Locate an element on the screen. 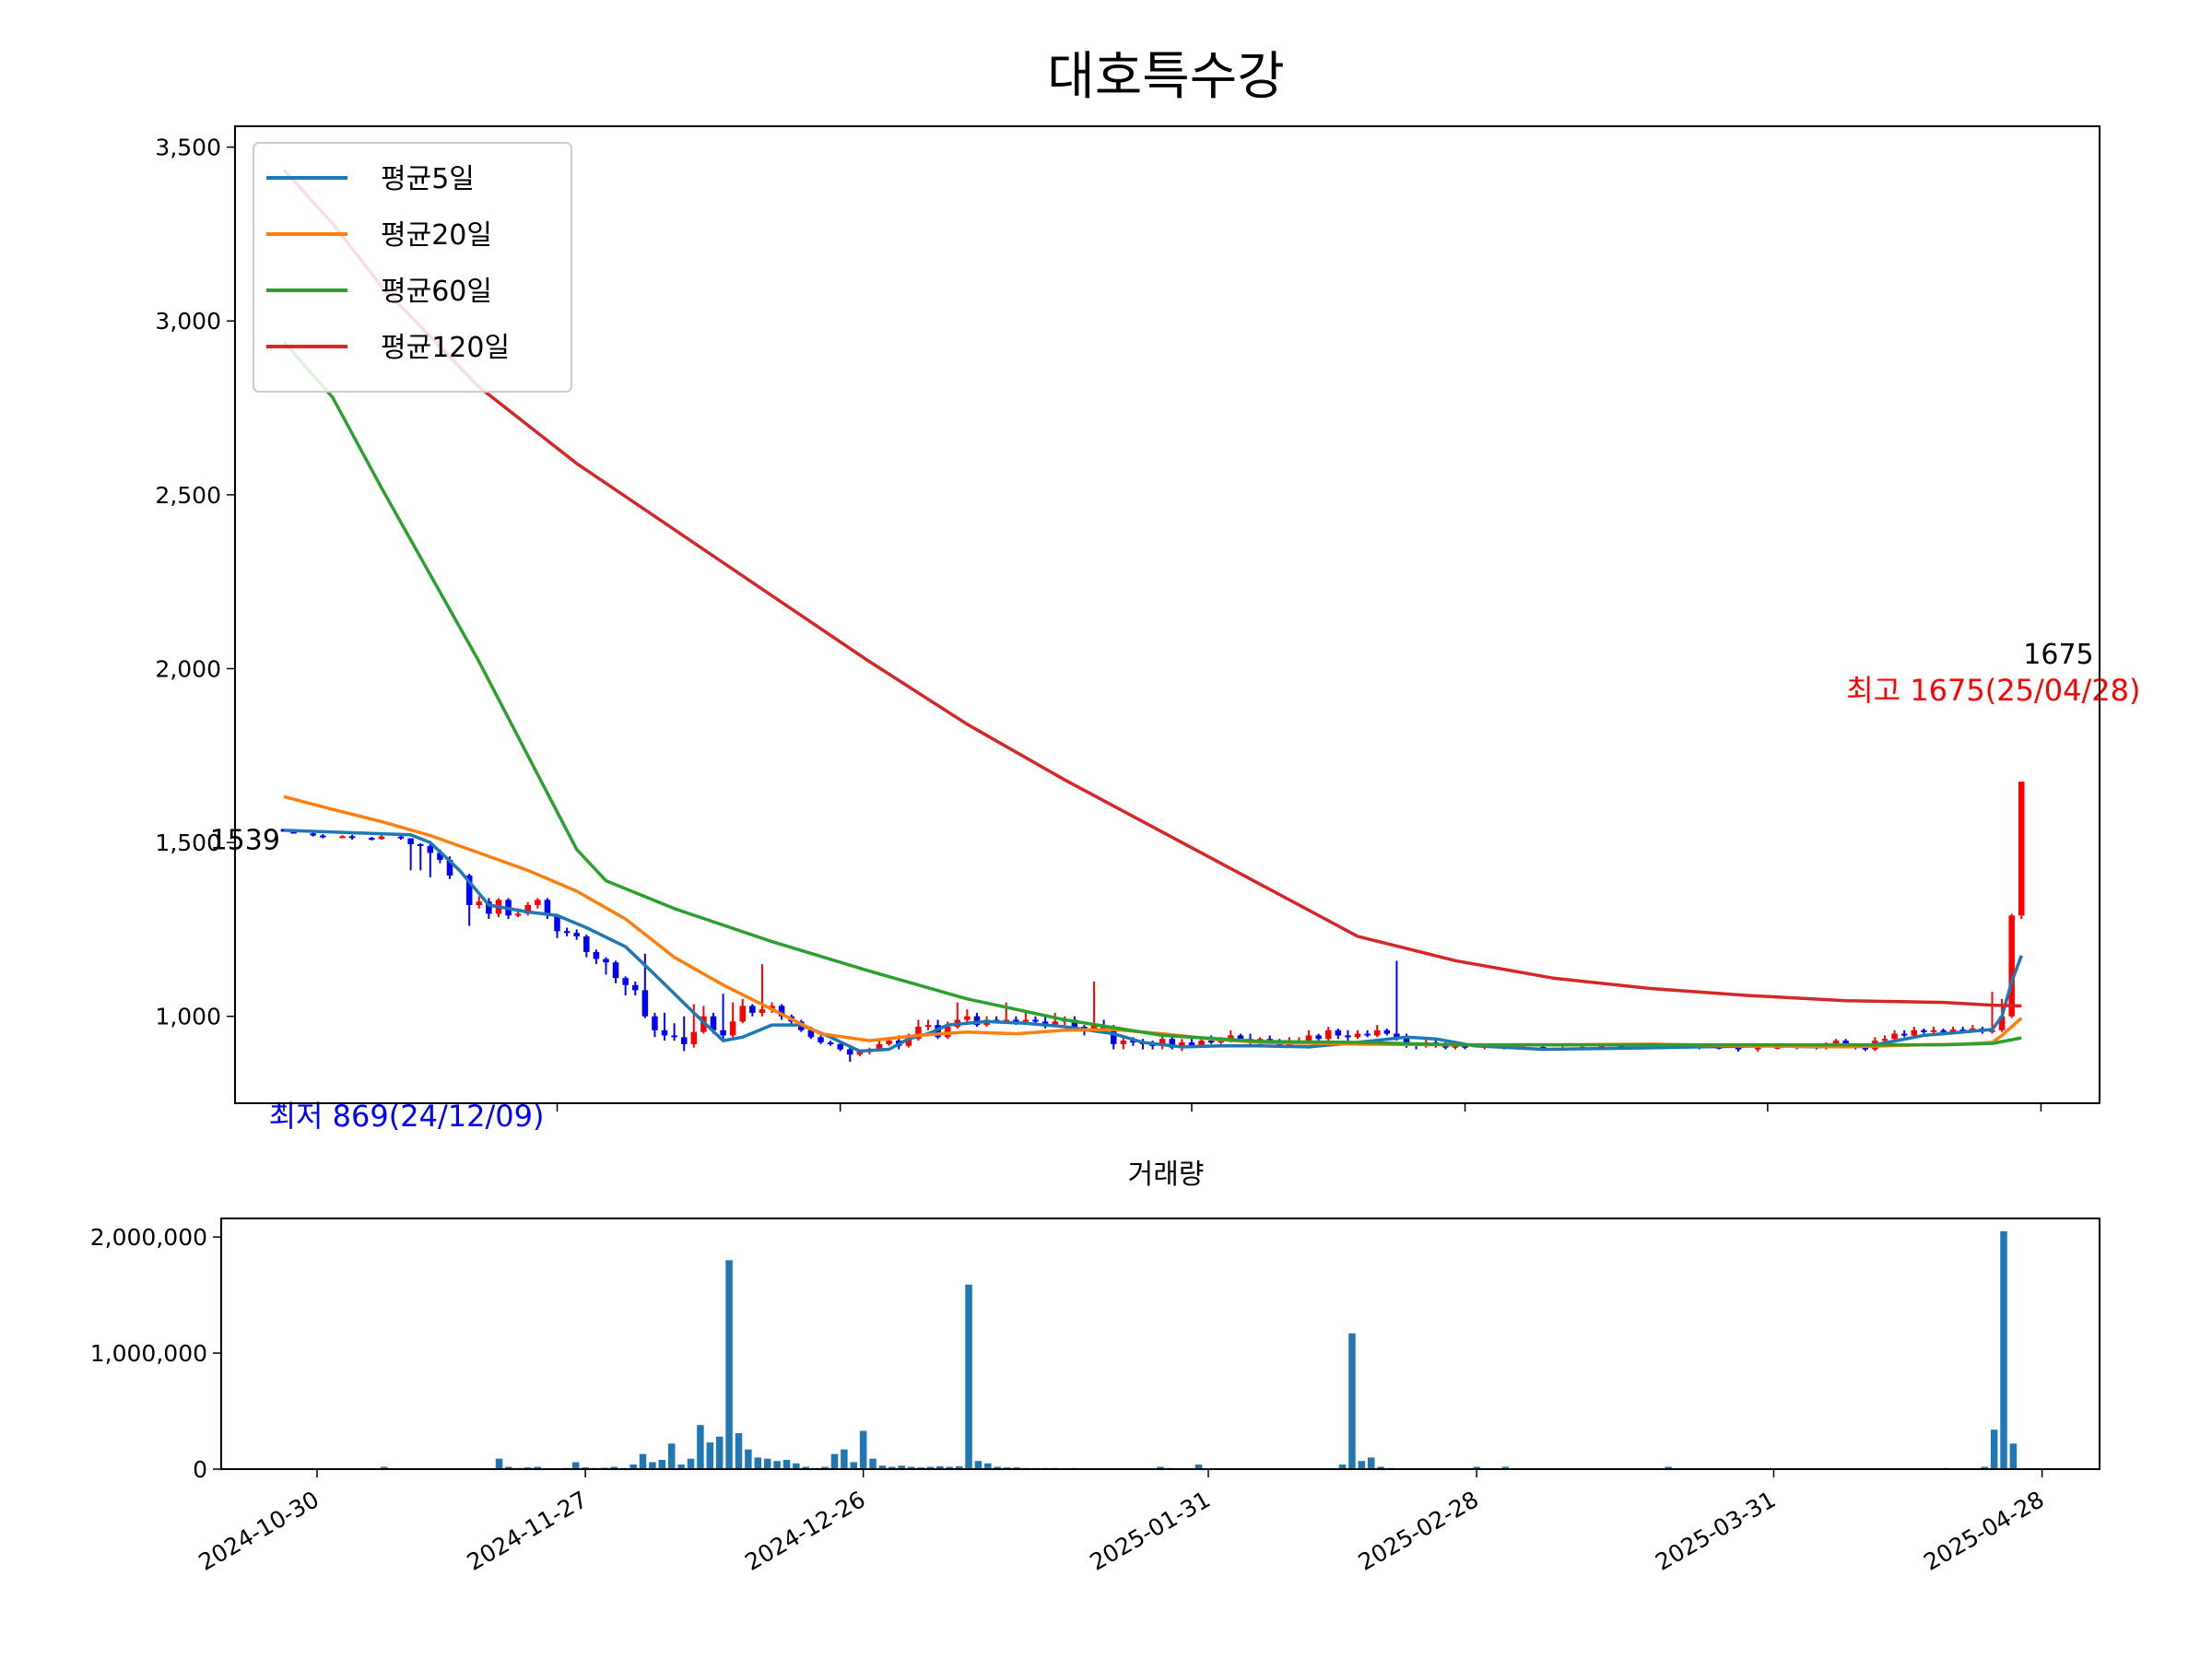 Image resolution: width=2212 pixels, height=1659 pixels. y-tick-label: 2,000 is located at coordinates (188, 668).